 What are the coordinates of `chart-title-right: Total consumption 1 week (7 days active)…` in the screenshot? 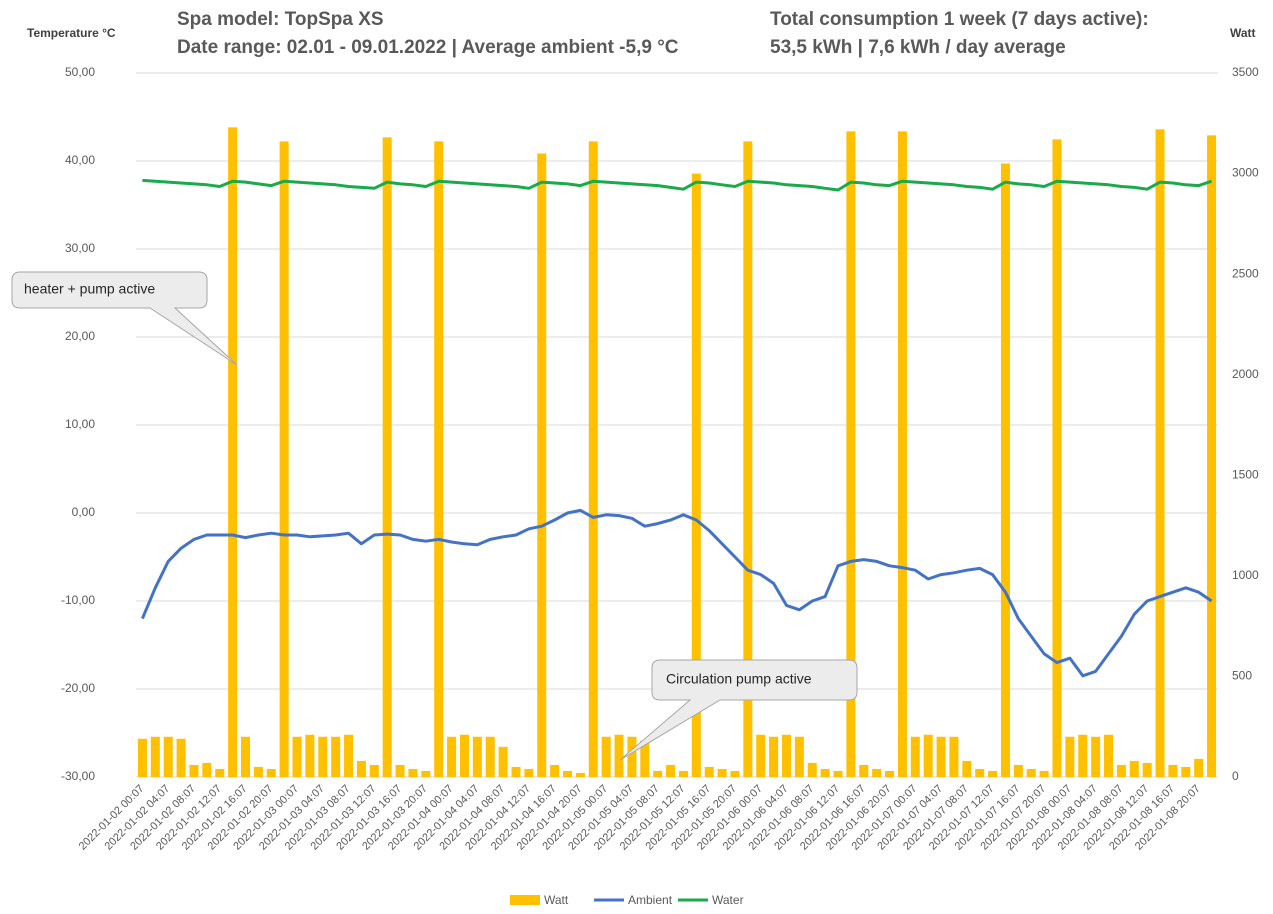 It's located at (959, 19).